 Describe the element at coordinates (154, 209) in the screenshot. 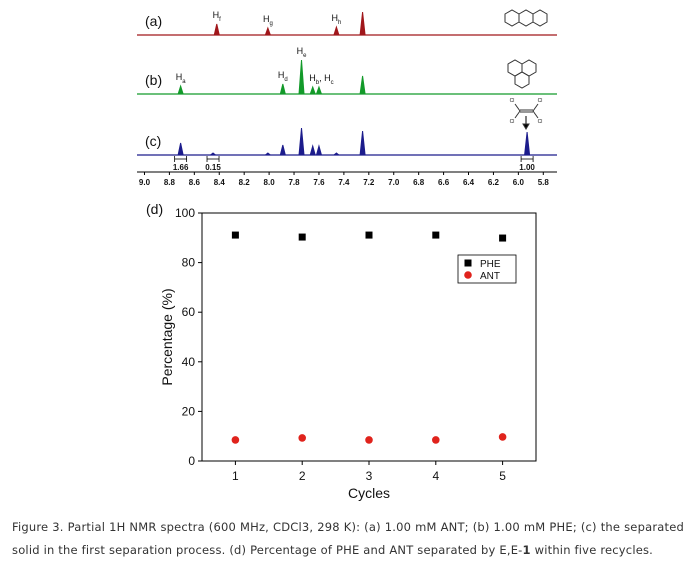

I see `chart-title: (d)` at that location.